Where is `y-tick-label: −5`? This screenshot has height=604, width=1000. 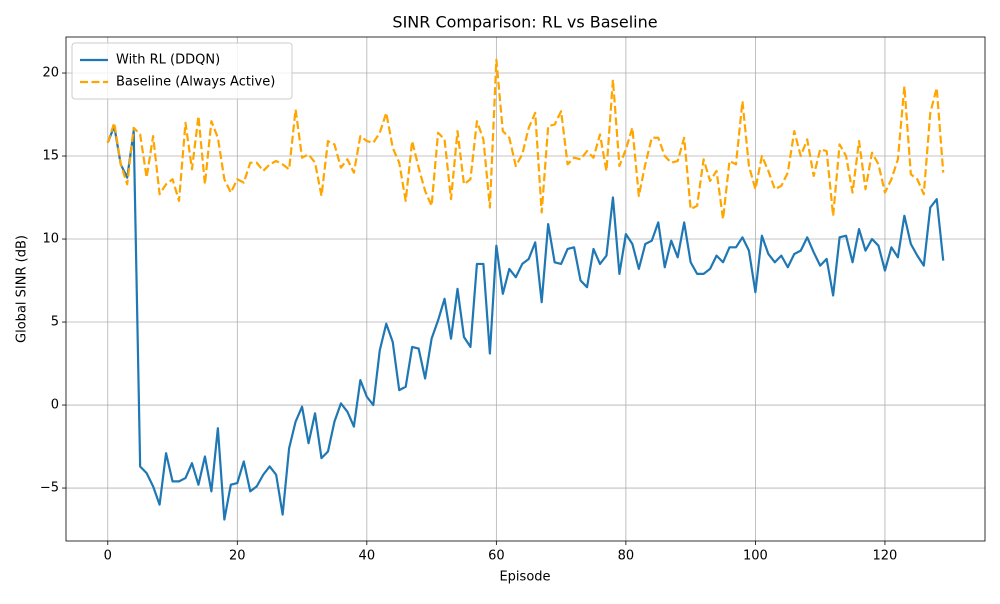
y-tick-label: −5 is located at coordinates (49, 488).